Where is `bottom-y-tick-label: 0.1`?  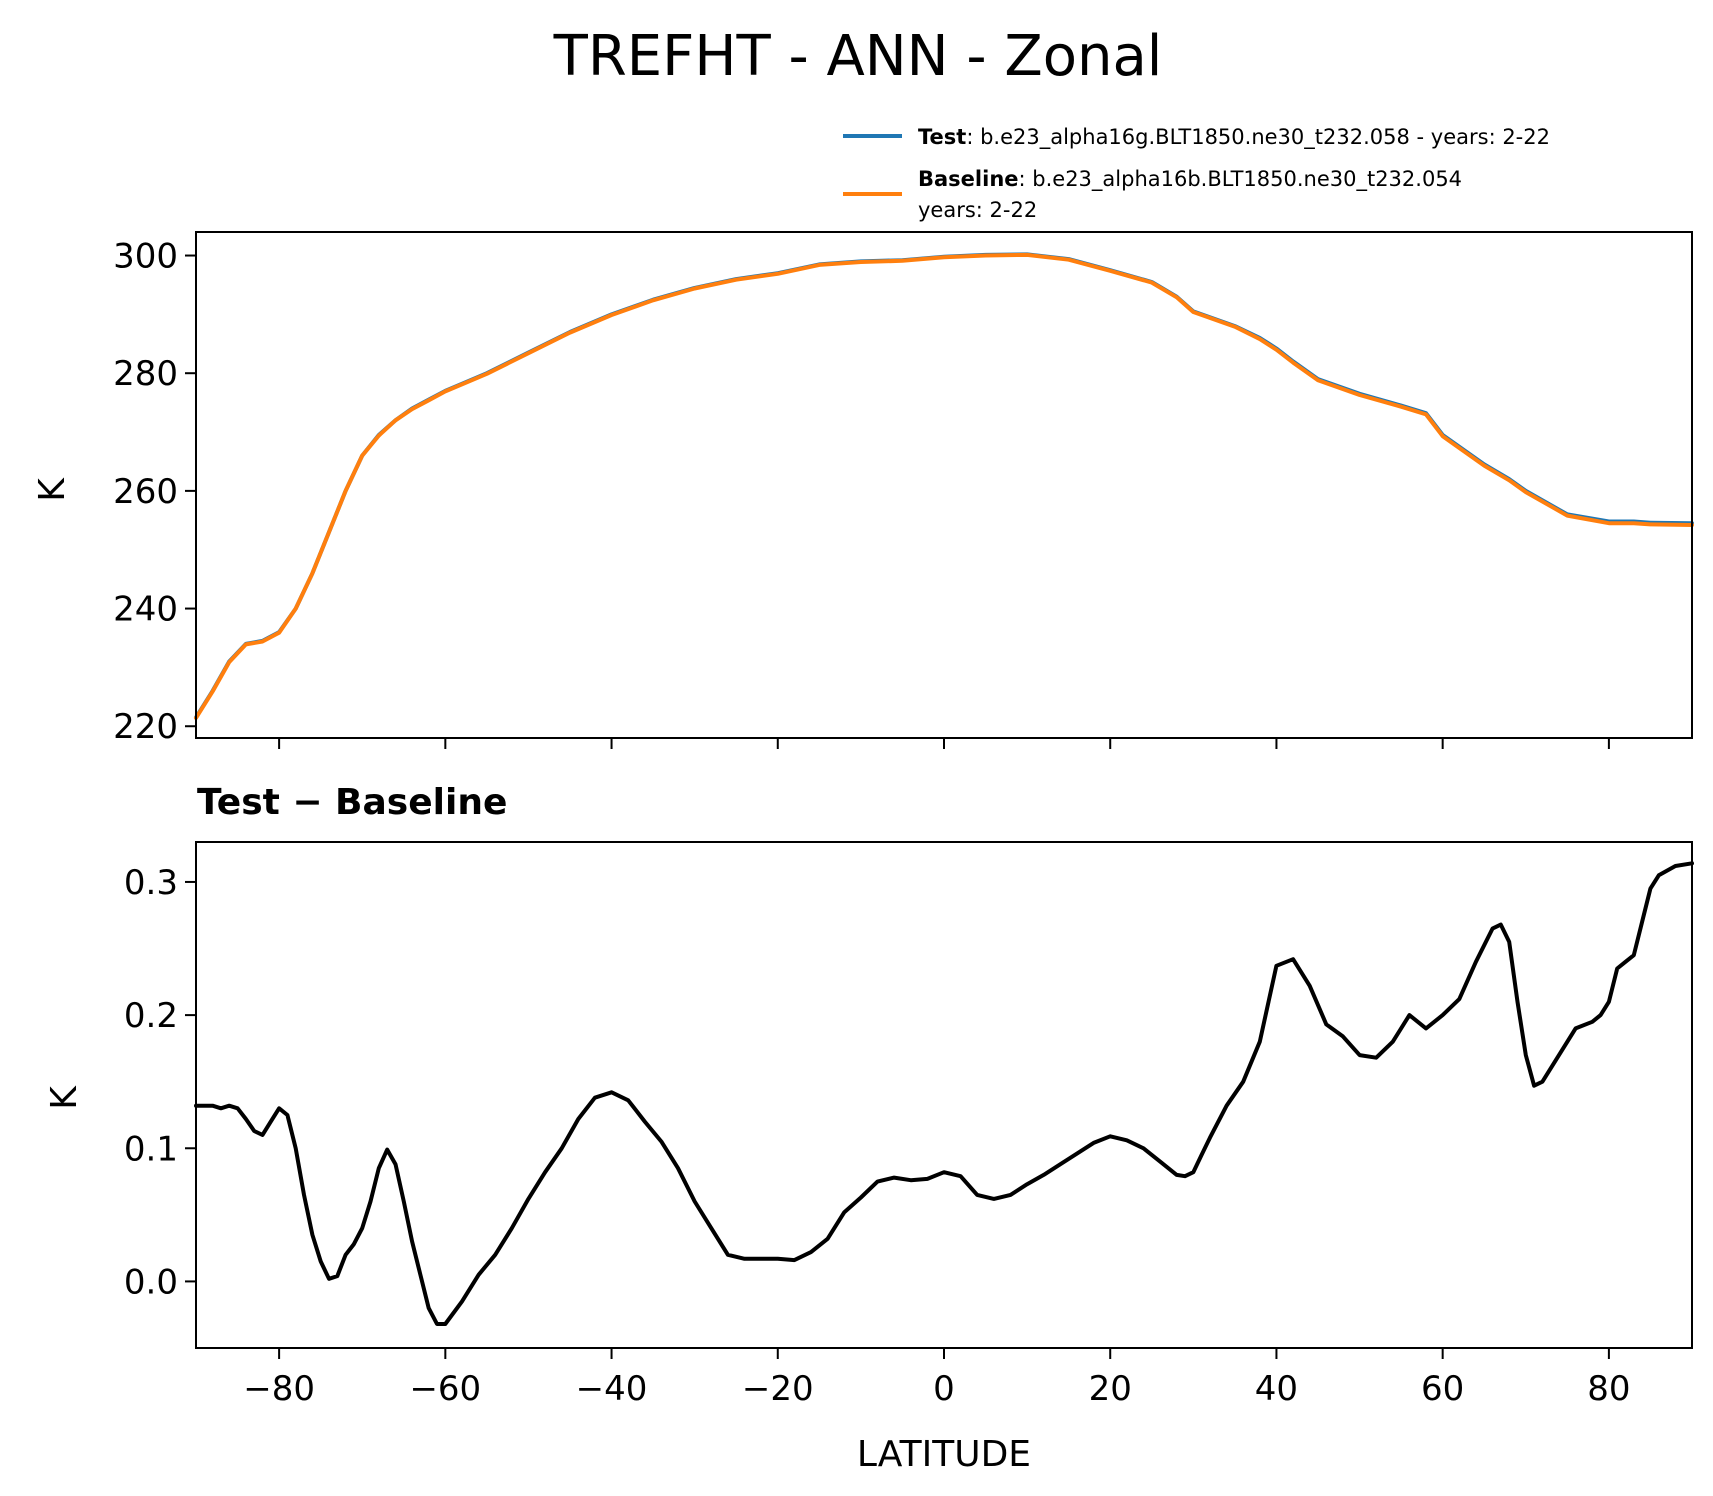
bottom-y-tick-label: 0.1 is located at coordinates (151, 1149).